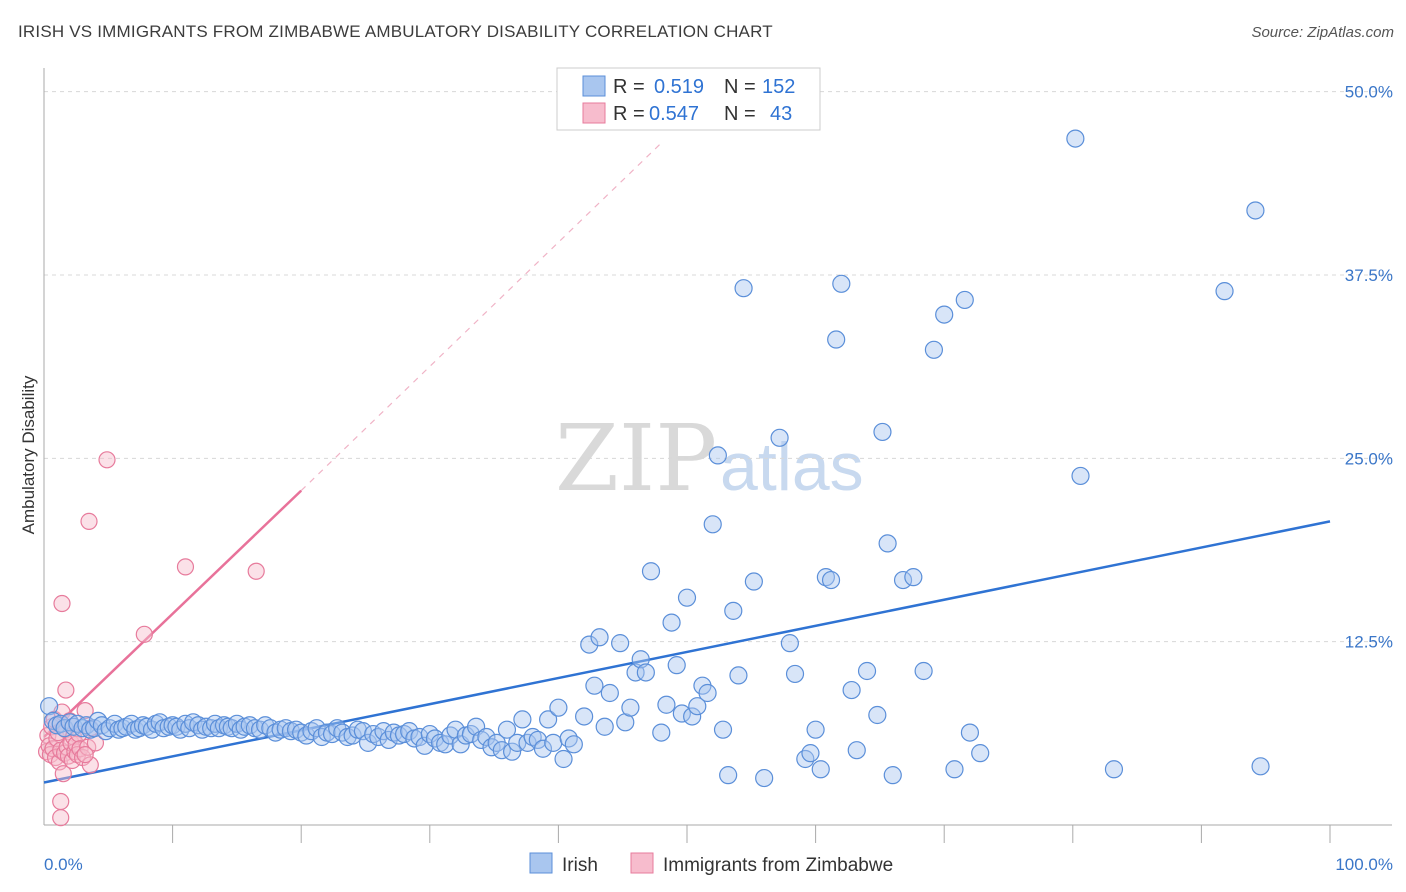  I want to click on series-zimbabwe-points, so click(151, 639).